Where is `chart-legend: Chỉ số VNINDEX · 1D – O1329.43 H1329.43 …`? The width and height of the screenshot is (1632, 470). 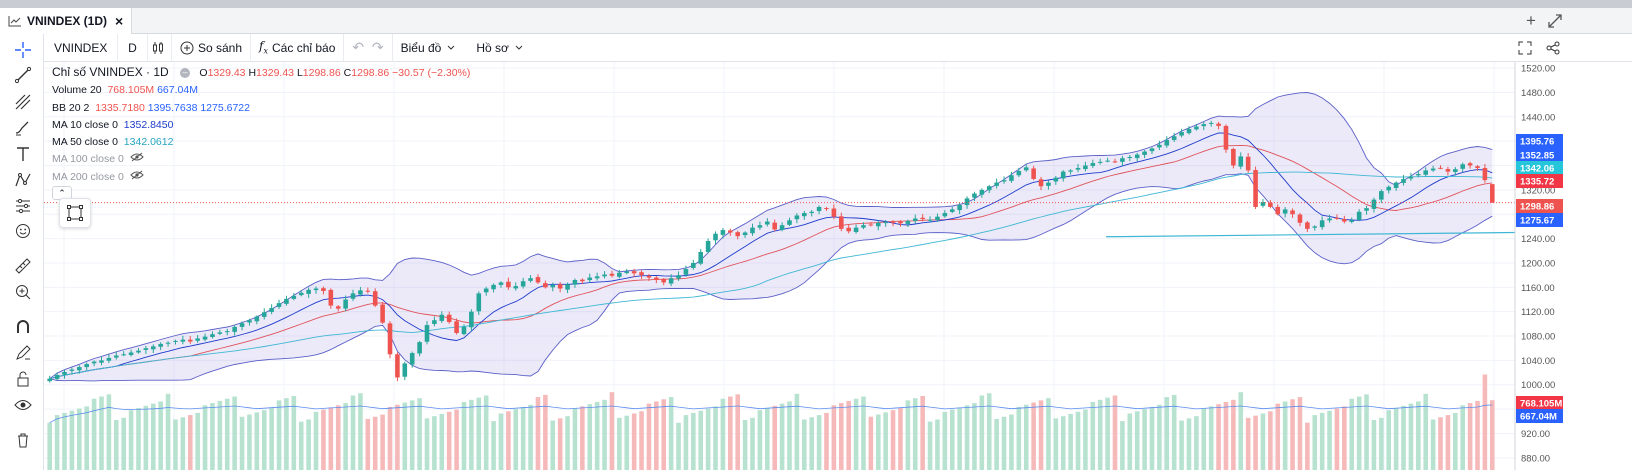
chart-legend: Chỉ số VNINDEX · 1D – O1329.43 H1329.43 … is located at coordinates (261, 125).